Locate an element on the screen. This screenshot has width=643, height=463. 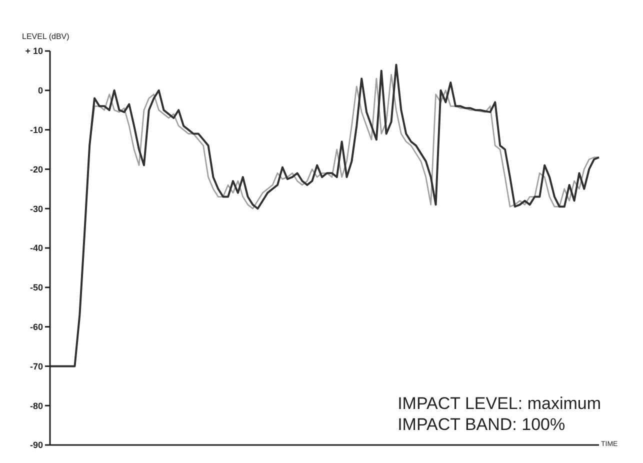
y-tick-label: -40 is located at coordinates (36, 248).